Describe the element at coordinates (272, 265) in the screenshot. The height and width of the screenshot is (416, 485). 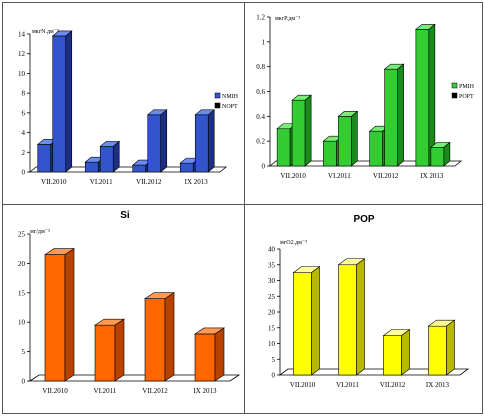
I see `y-tick-label: 35` at that location.